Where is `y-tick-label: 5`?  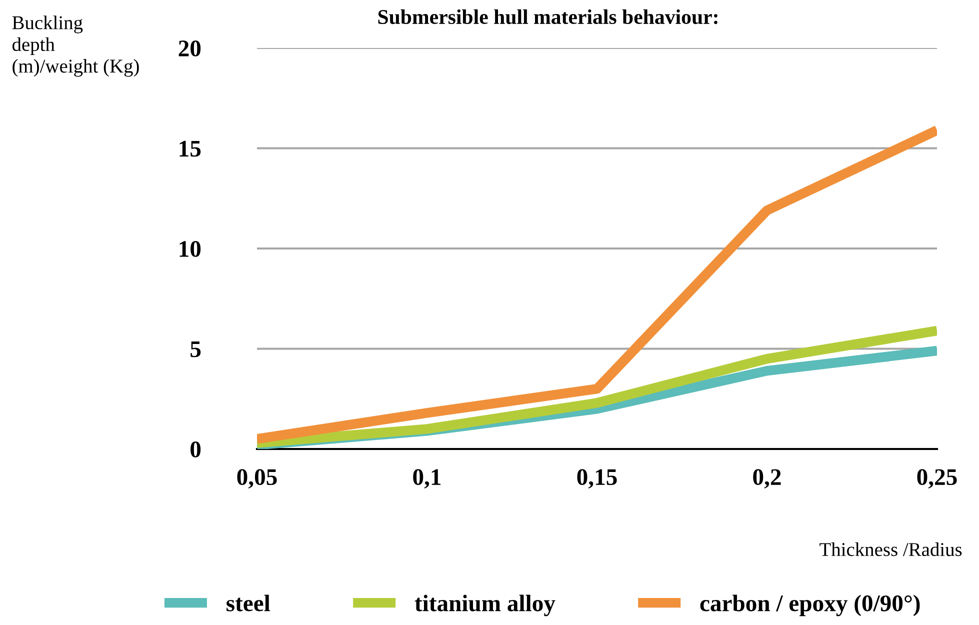
y-tick-label: 5 is located at coordinates (195, 349).